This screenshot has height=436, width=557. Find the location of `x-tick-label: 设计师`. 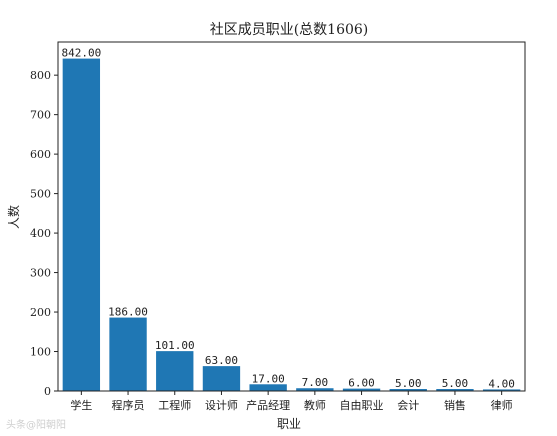

x-tick-label: 设计师 is located at coordinates (221, 405).